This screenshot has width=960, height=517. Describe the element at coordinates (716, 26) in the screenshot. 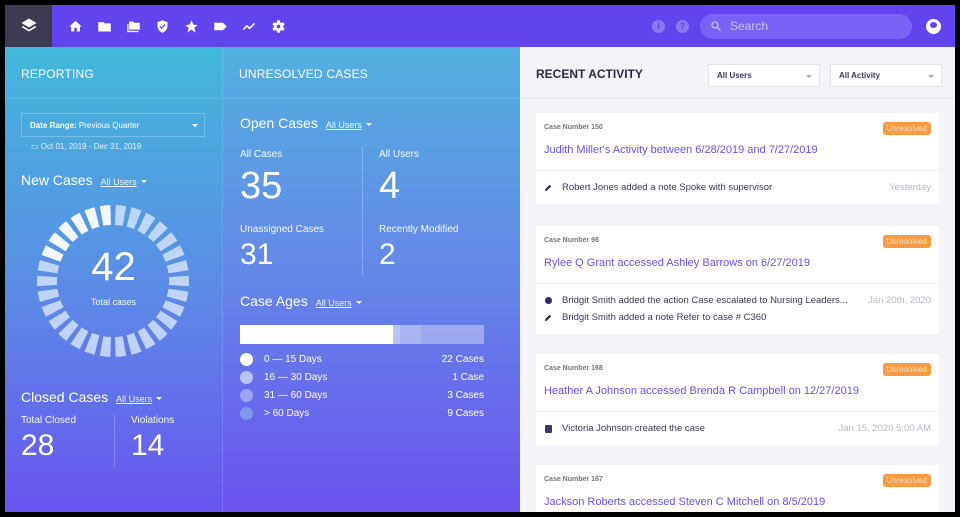

I see `search-icon` at that location.